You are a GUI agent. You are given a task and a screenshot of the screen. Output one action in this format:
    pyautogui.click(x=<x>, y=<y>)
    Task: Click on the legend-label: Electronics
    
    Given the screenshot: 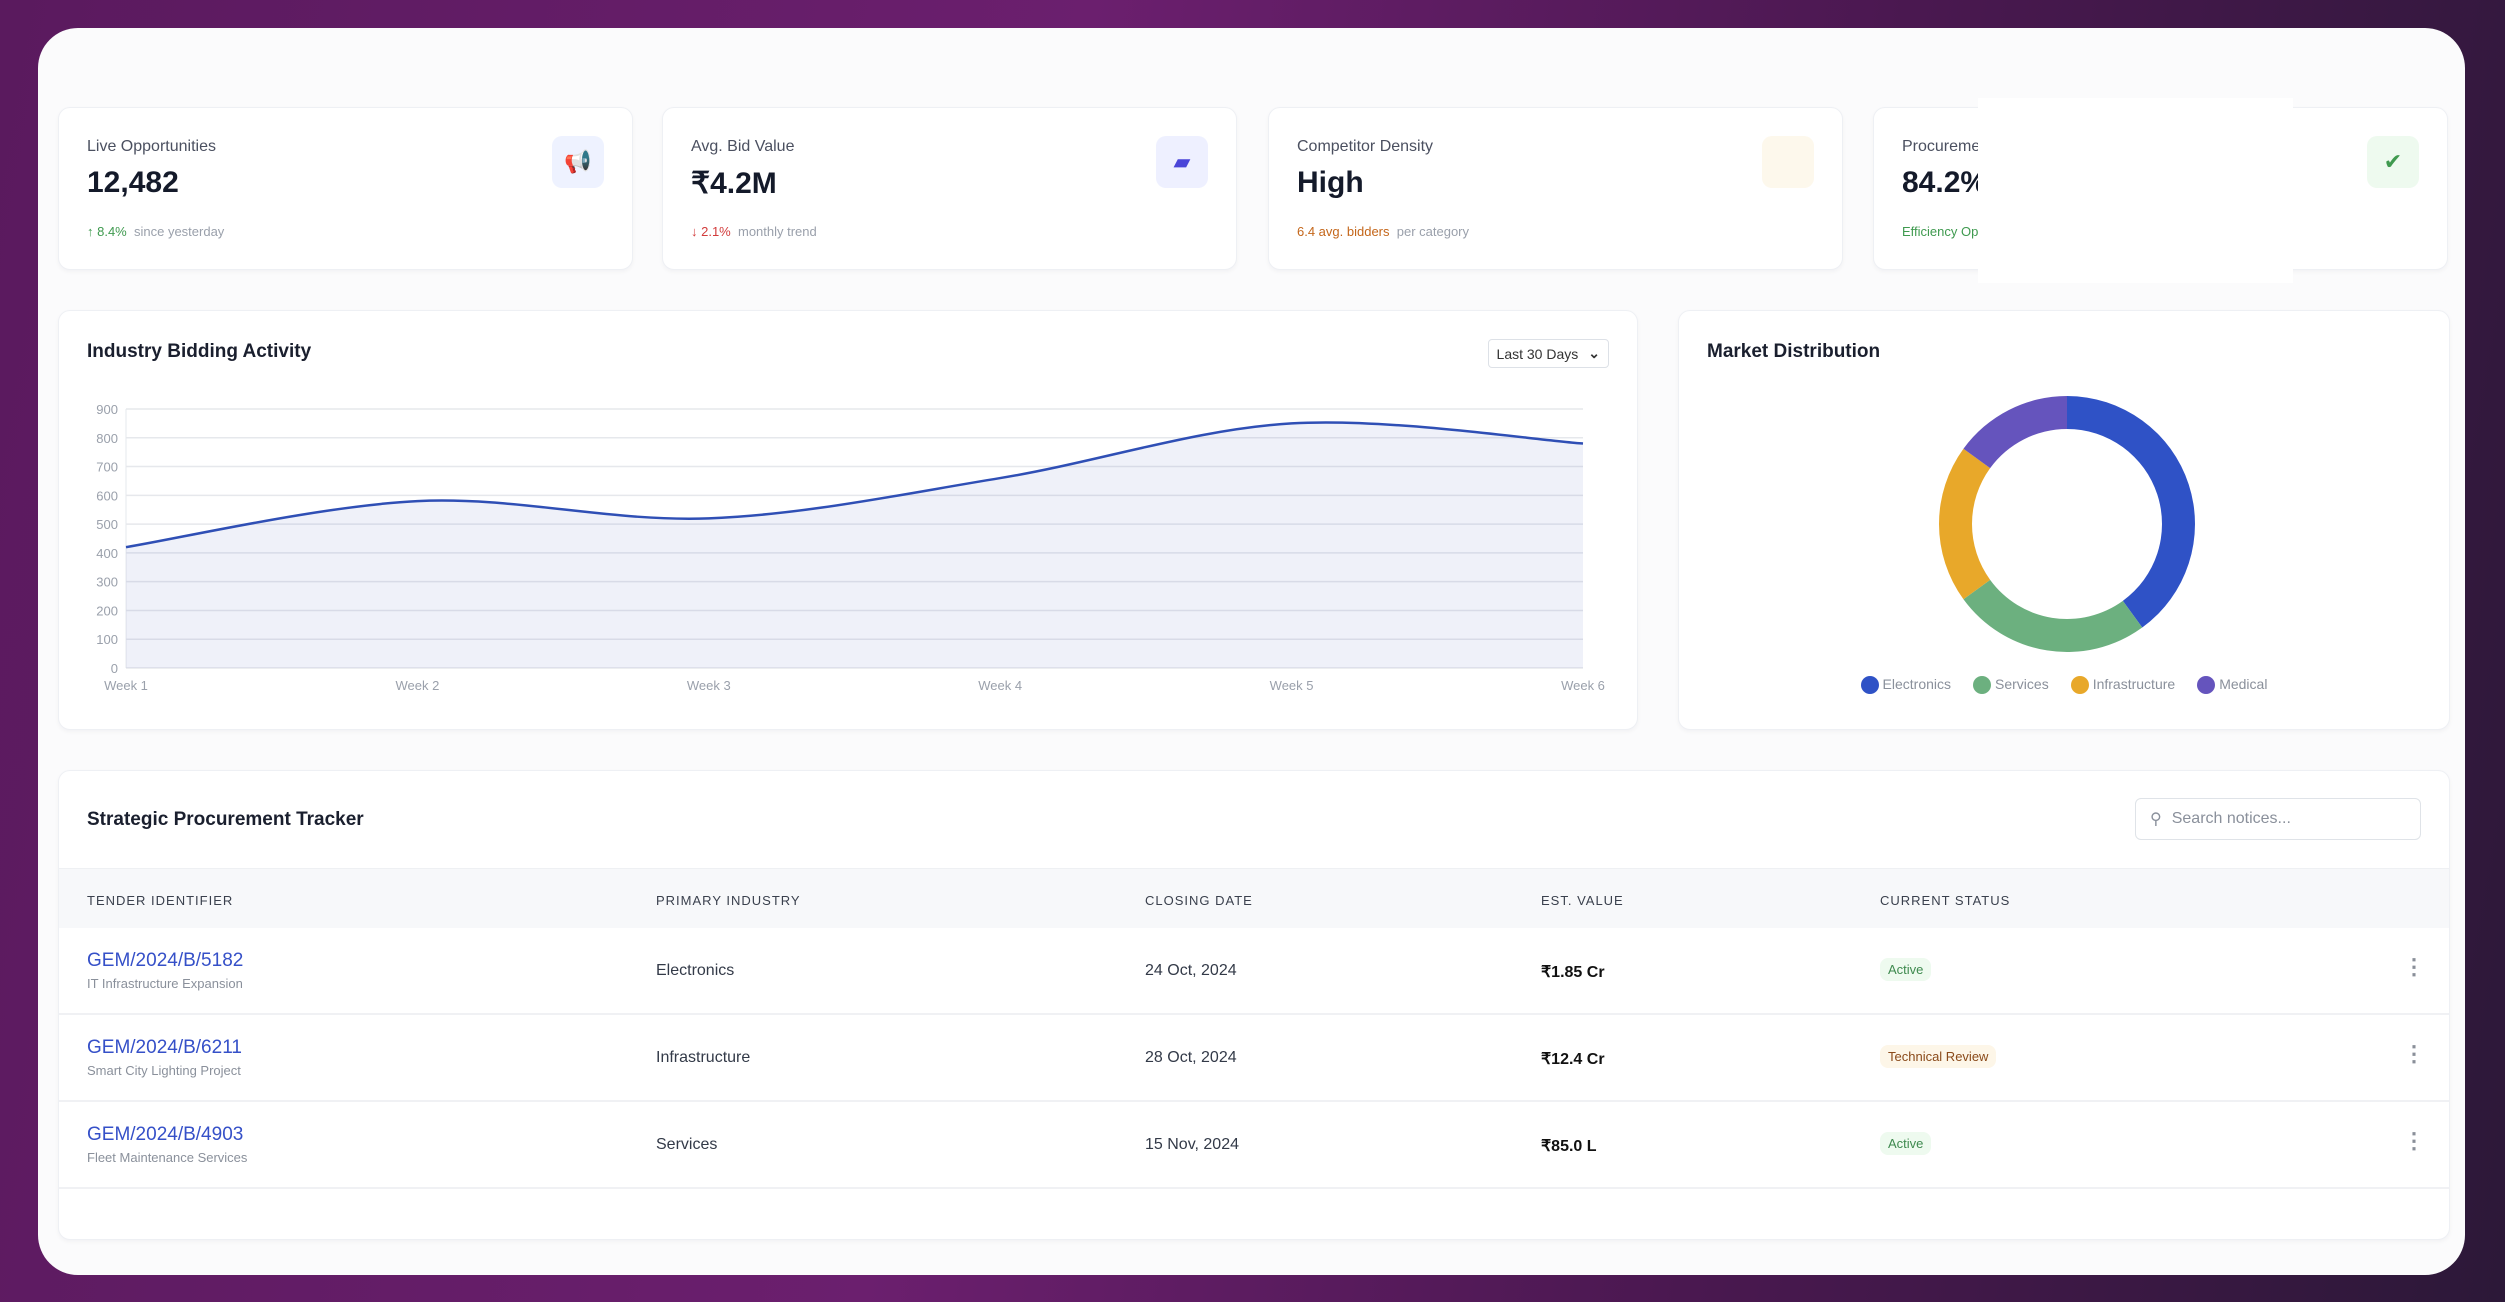 What is the action you would take?
    pyautogui.click(x=1917, y=684)
    